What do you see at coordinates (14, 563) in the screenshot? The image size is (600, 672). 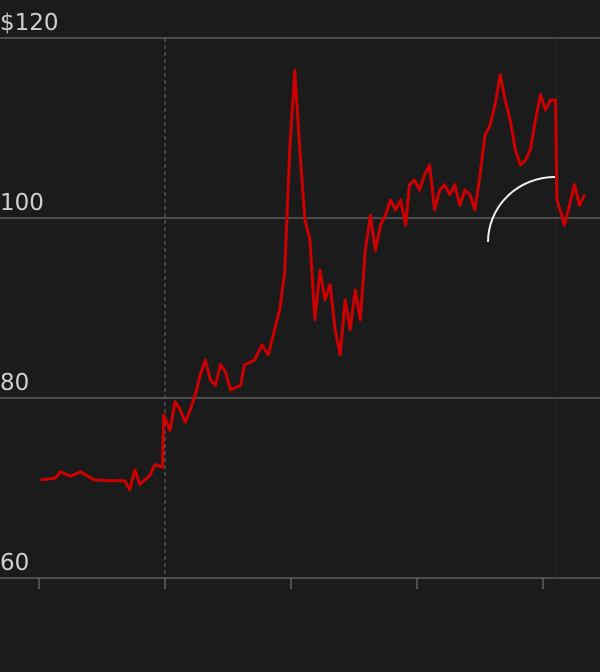 I see `y-tick-label: 60` at bounding box center [14, 563].